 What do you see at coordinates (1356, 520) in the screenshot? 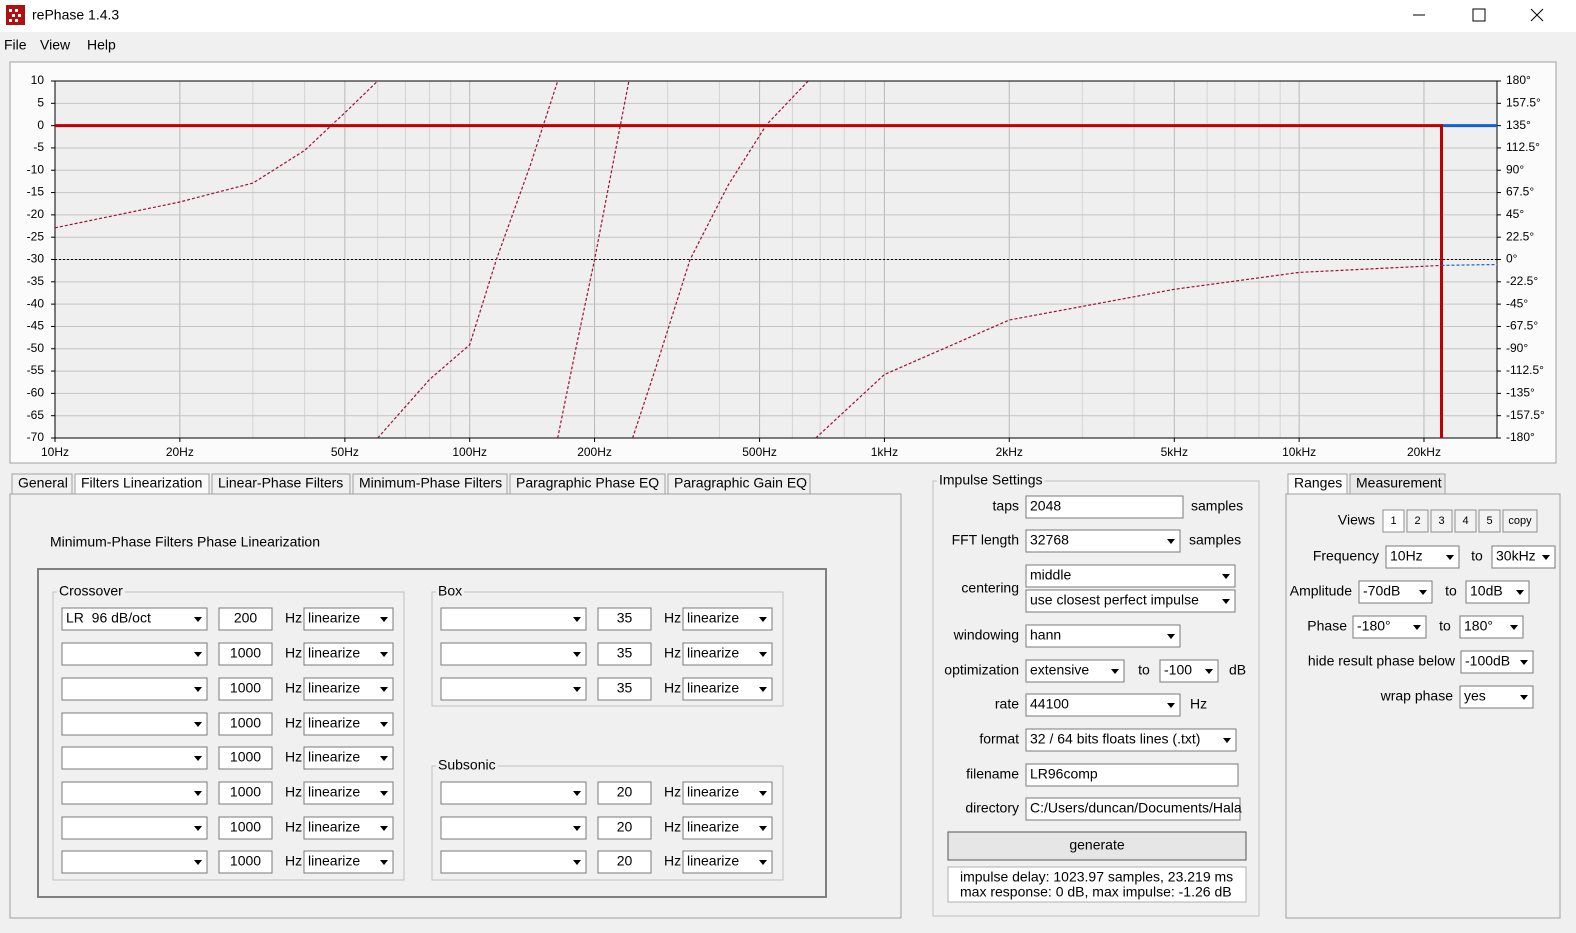
I see `label: Views` at bounding box center [1356, 520].